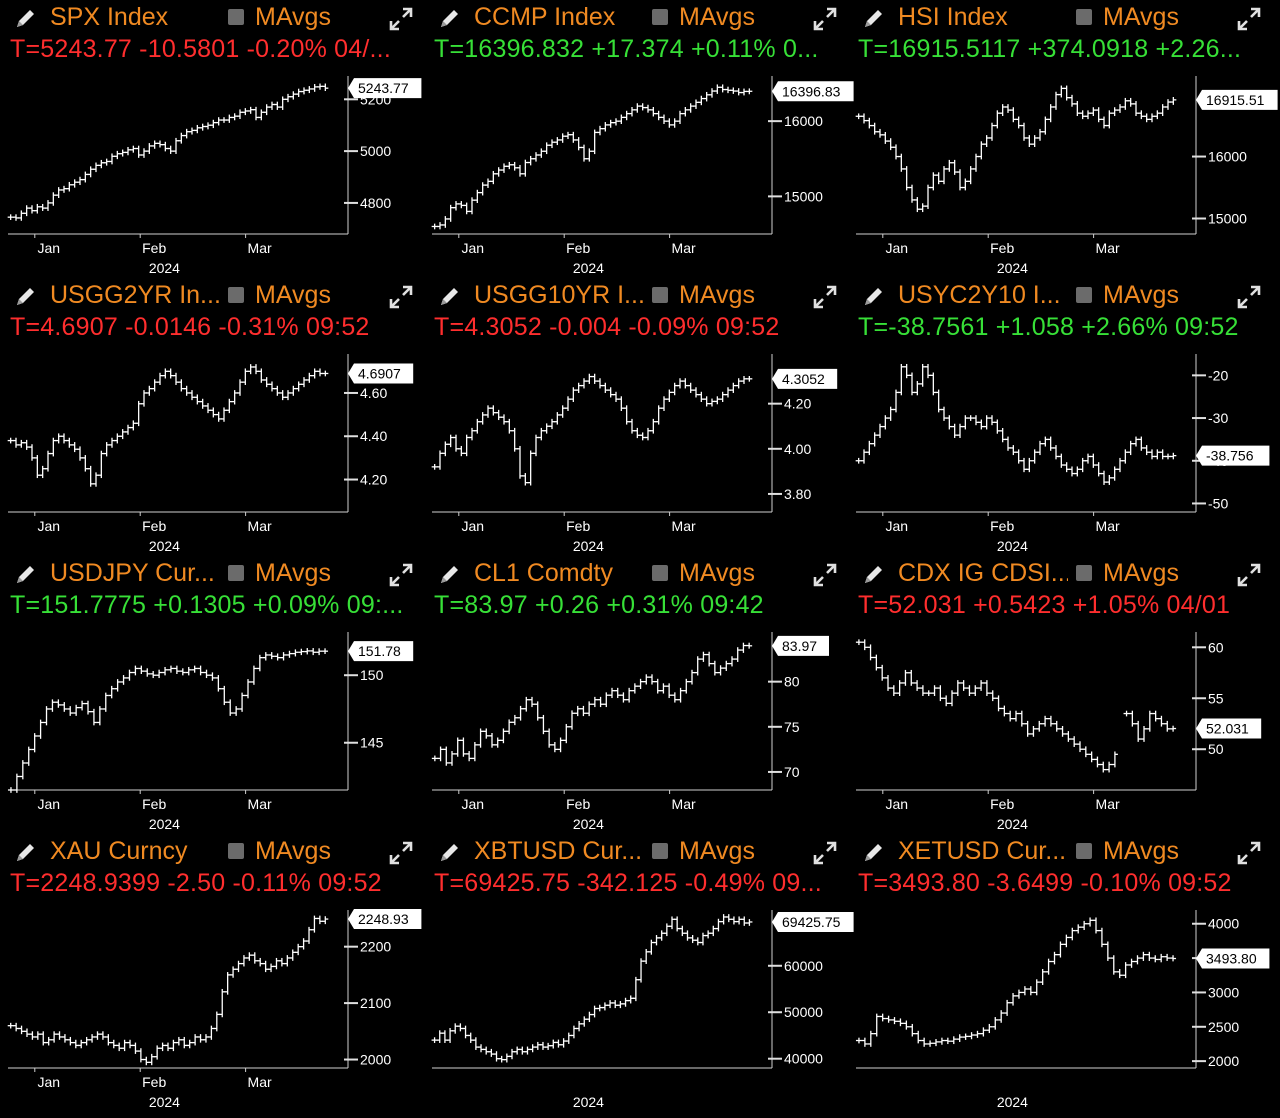  What do you see at coordinates (381, 373) in the screenshot?
I see `last-value-tag: 4.6907` at bounding box center [381, 373].